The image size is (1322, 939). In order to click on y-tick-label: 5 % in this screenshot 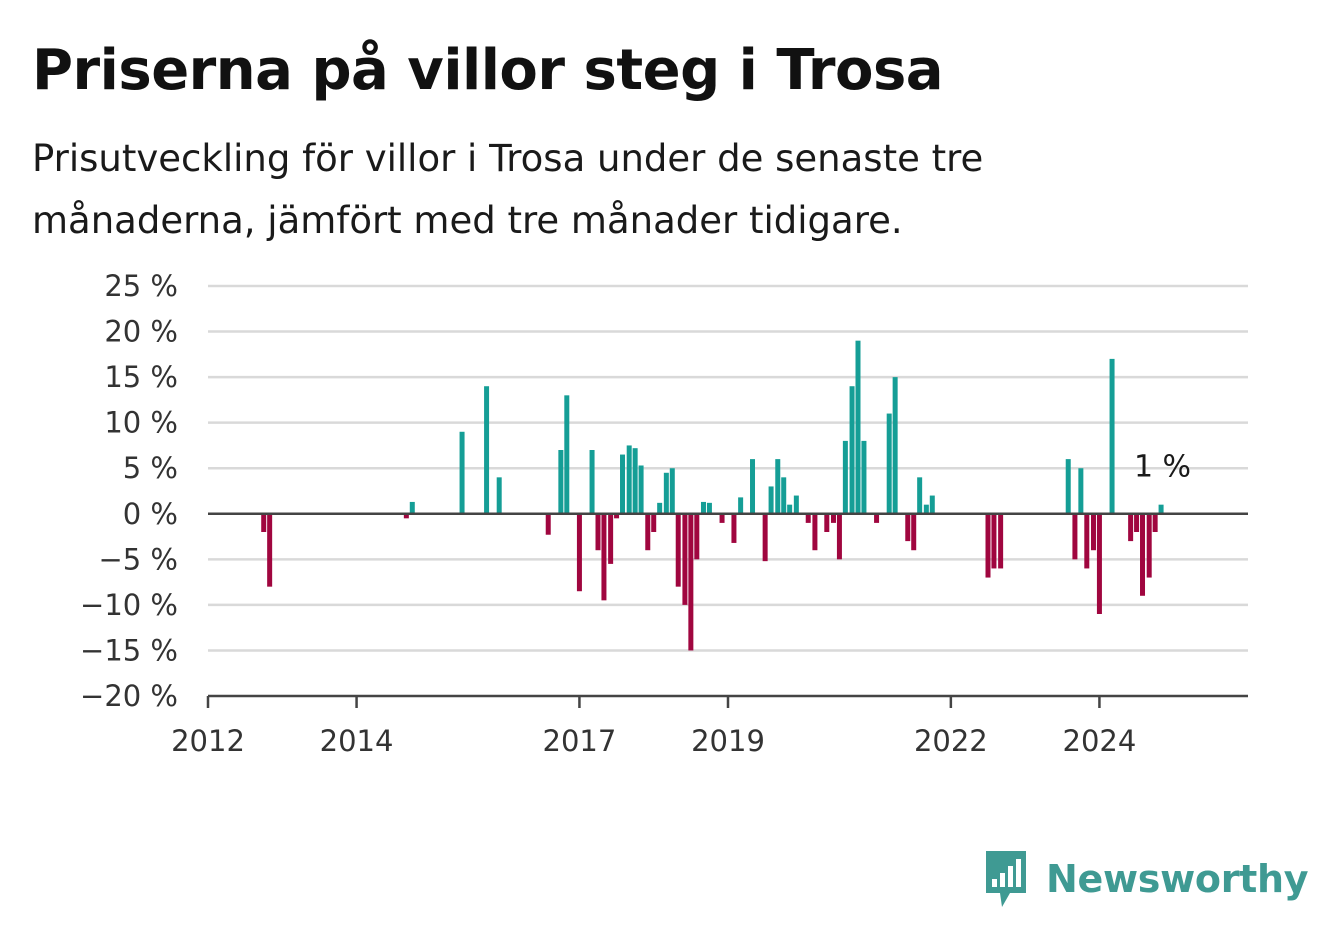, I will do `click(150, 468)`.